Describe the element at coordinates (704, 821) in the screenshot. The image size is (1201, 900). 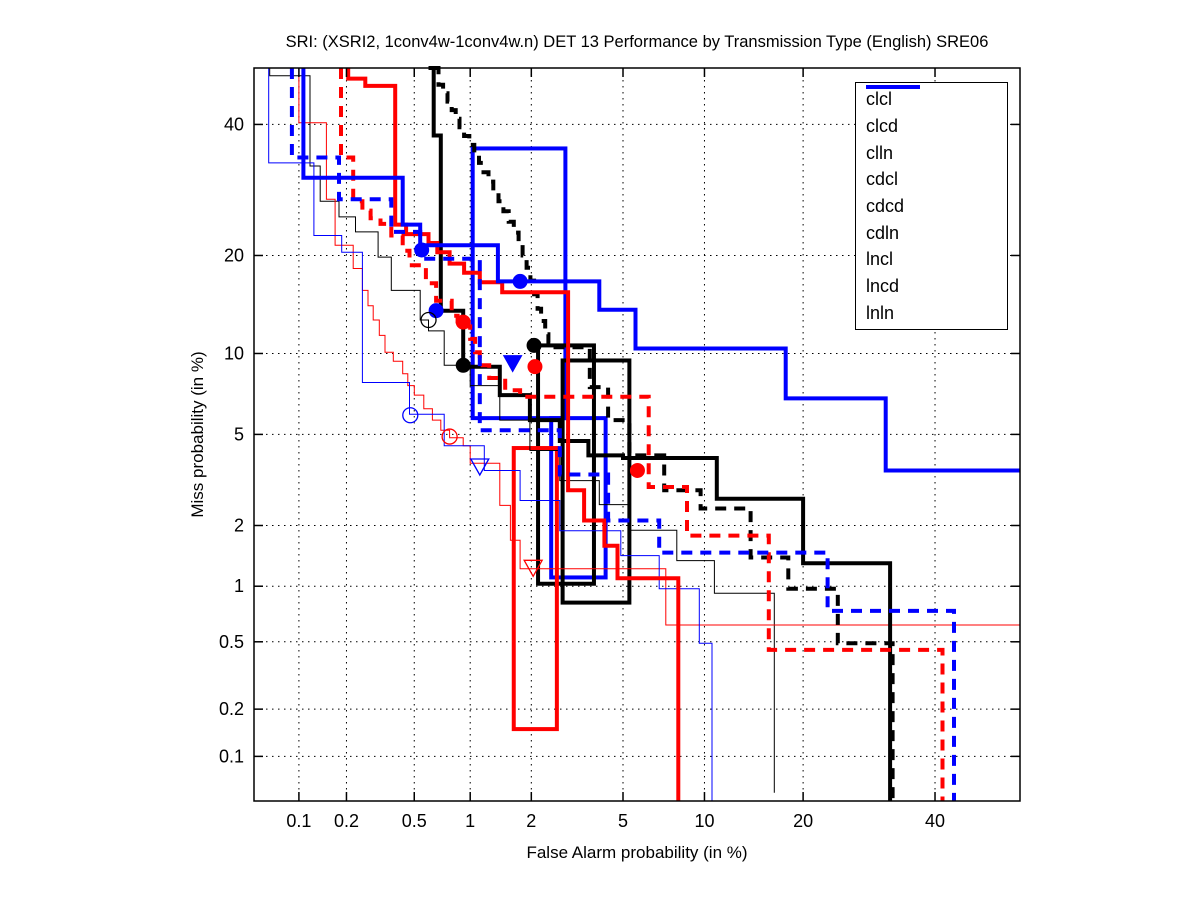
I see `x-tick-label: 10` at that location.